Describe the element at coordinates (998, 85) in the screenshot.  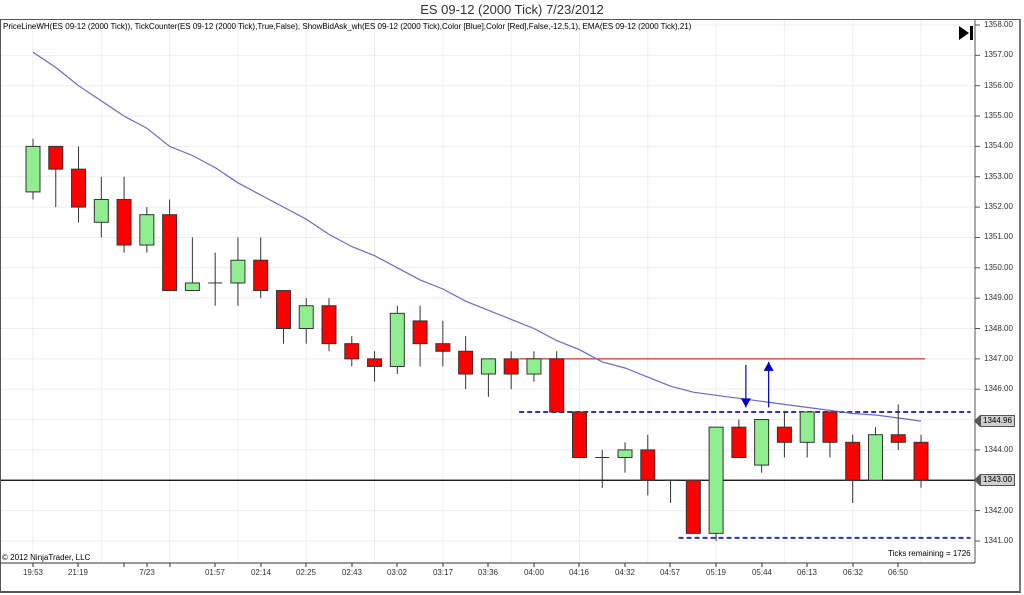
I see `y-axis-tick-label: 1356.00` at that location.